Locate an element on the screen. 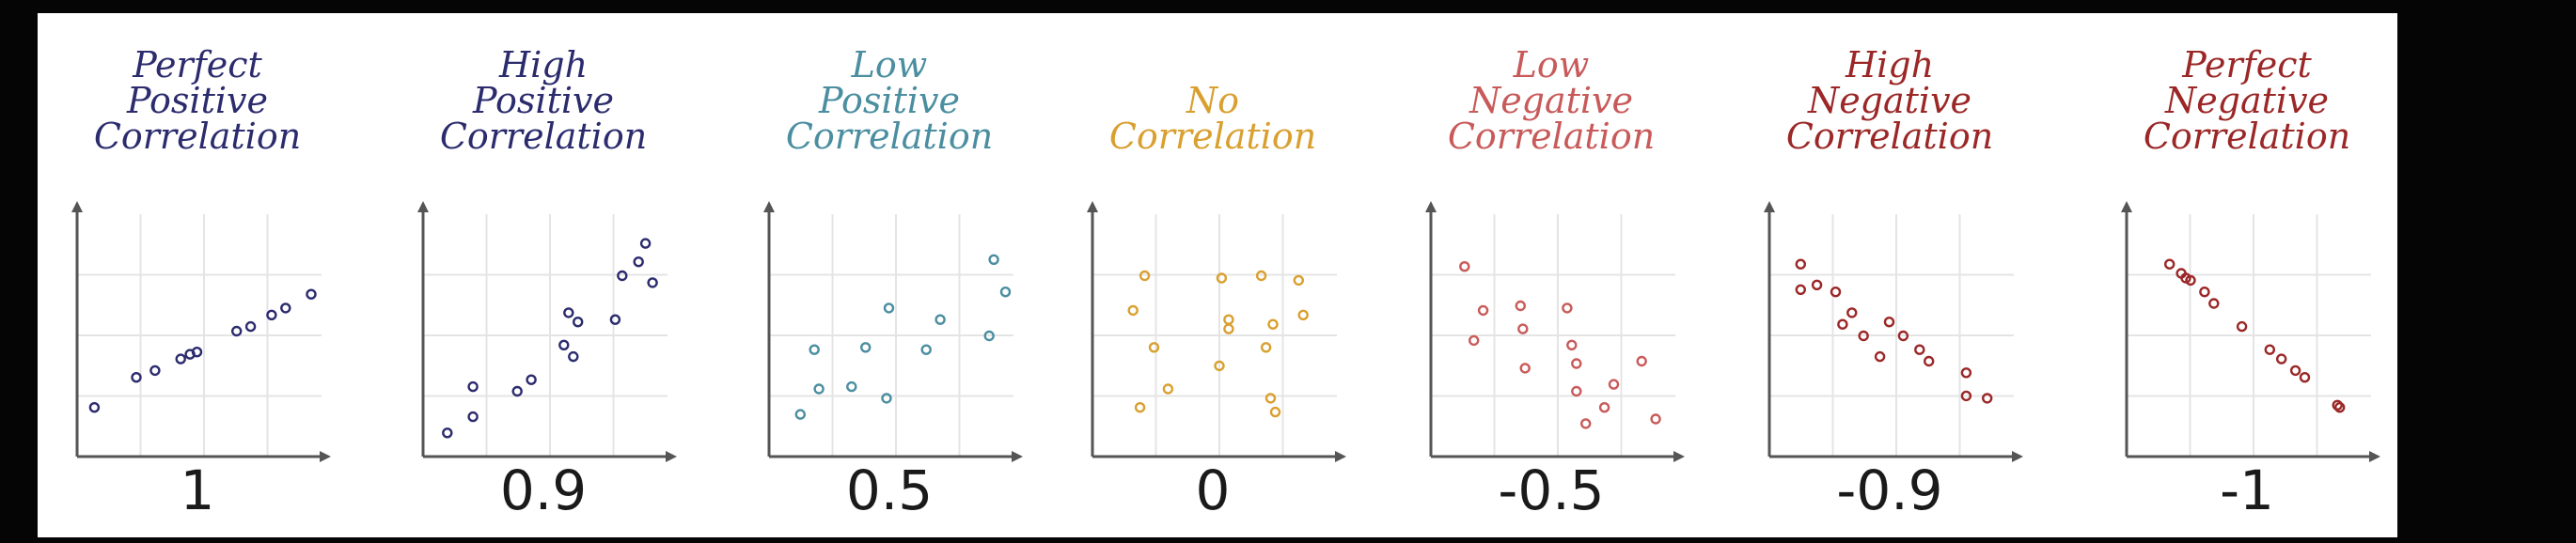  correlation-value: 1 is located at coordinates (198, 490).